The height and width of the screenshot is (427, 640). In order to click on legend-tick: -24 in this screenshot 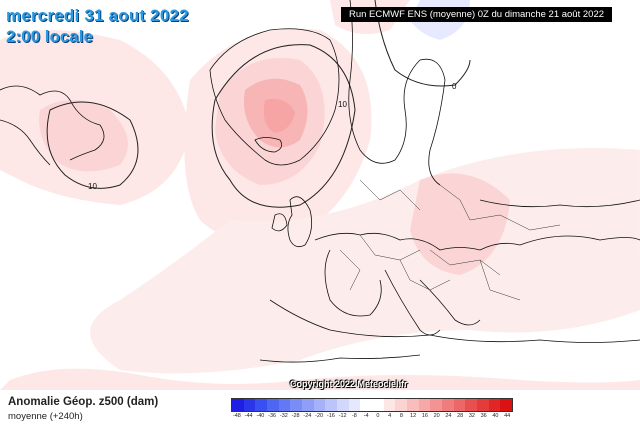, I will do `click(307, 416)`.